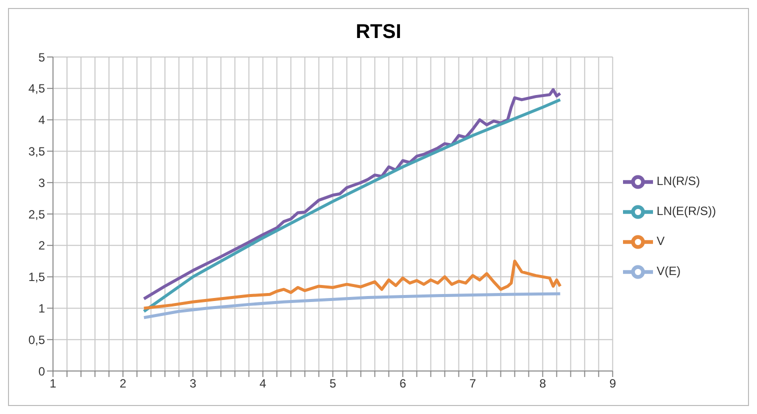 This screenshot has height=414, width=757. Describe the element at coordinates (263, 383) in the screenshot. I see `x-tick-label: 4` at that location.